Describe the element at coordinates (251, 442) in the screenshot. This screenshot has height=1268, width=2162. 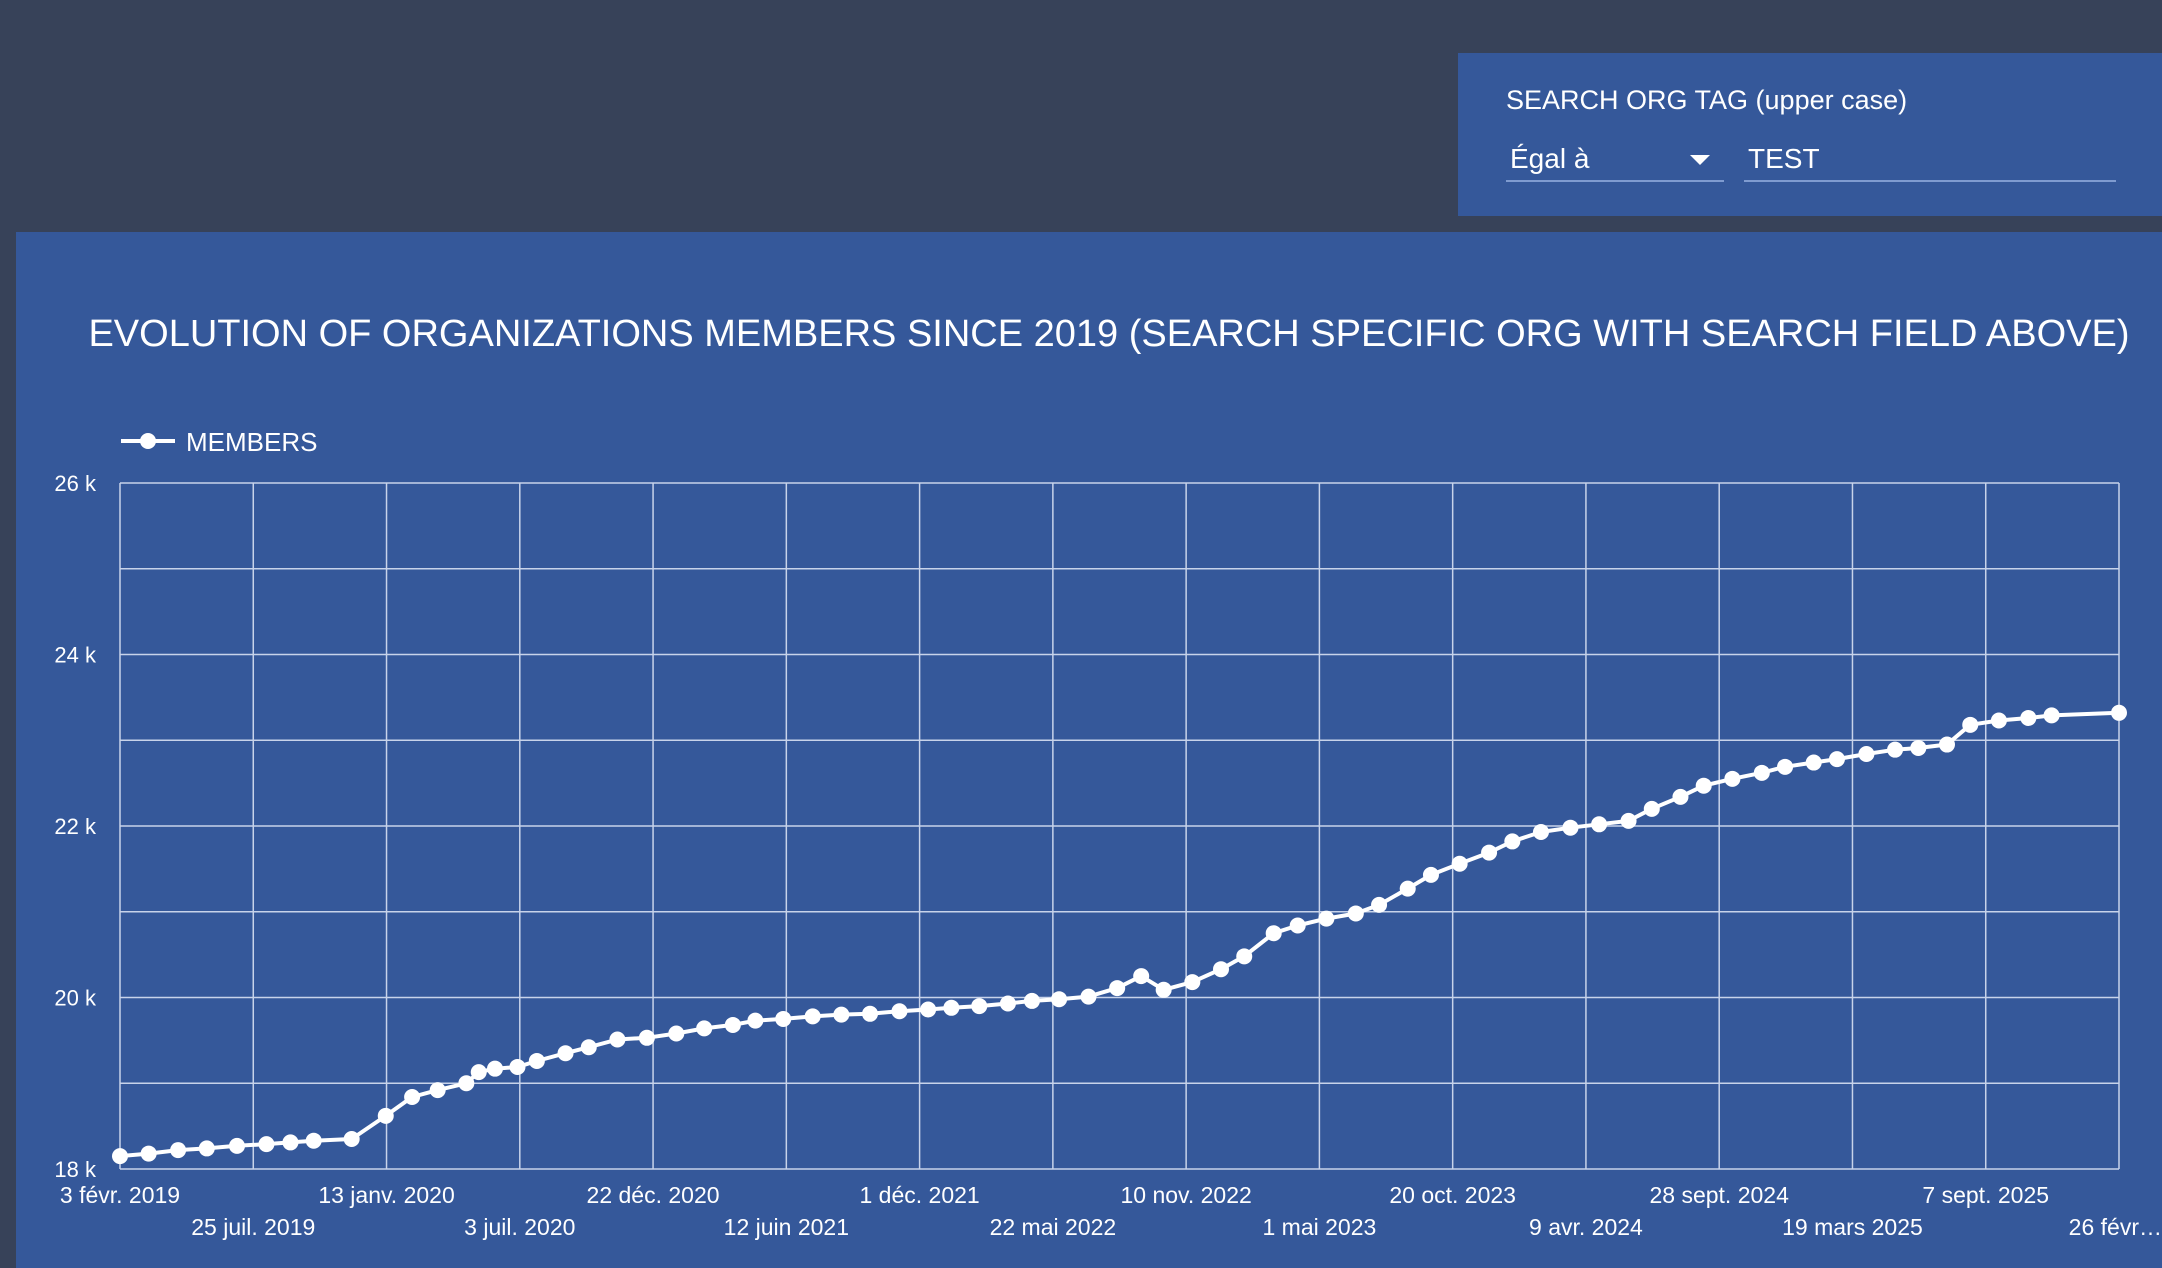
I see `legend-label: MEMBERS` at that location.